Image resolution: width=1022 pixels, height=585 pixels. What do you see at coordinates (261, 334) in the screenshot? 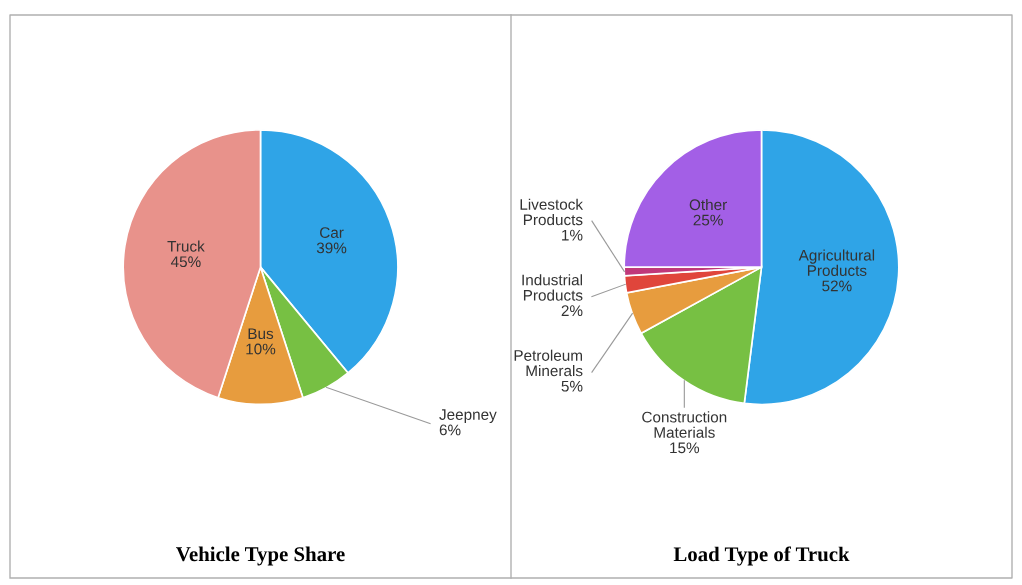
I see `slice-label: Bus` at bounding box center [261, 334].